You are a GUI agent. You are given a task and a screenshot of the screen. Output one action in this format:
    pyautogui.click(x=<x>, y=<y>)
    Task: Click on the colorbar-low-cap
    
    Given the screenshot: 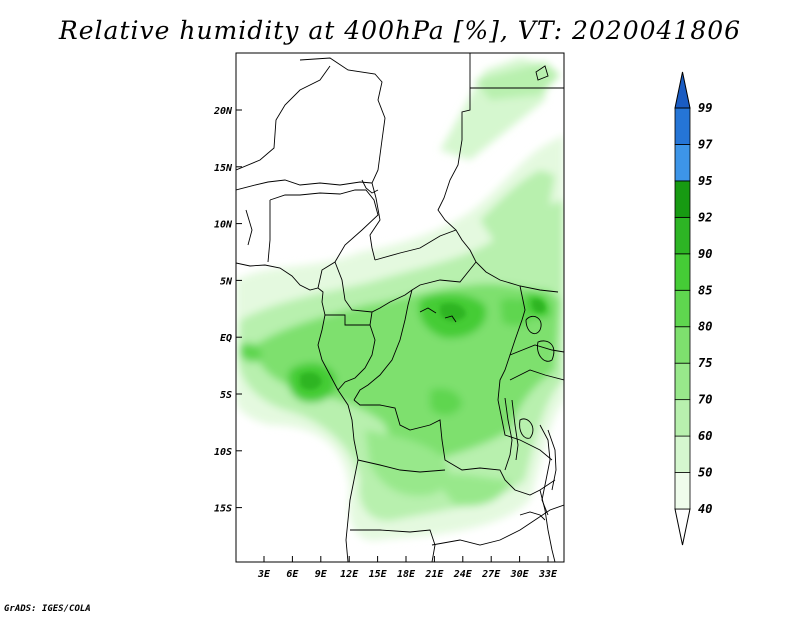 What is the action you would take?
    pyautogui.click(x=682, y=527)
    